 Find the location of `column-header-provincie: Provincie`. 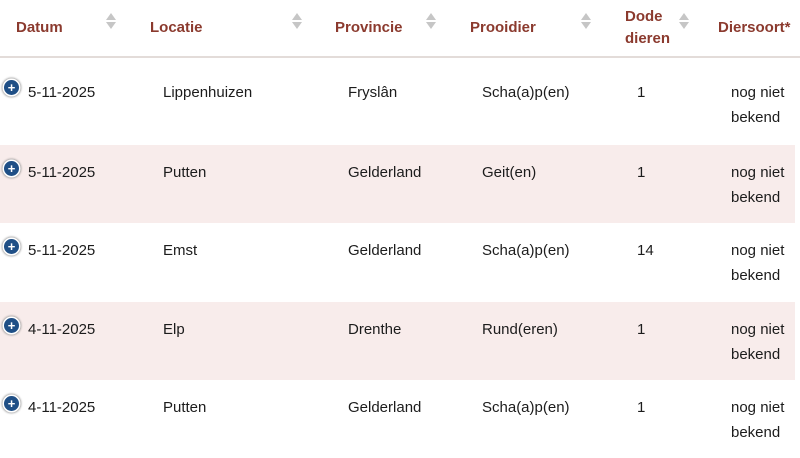

column-header-provincie: Provincie is located at coordinates (369, 28).